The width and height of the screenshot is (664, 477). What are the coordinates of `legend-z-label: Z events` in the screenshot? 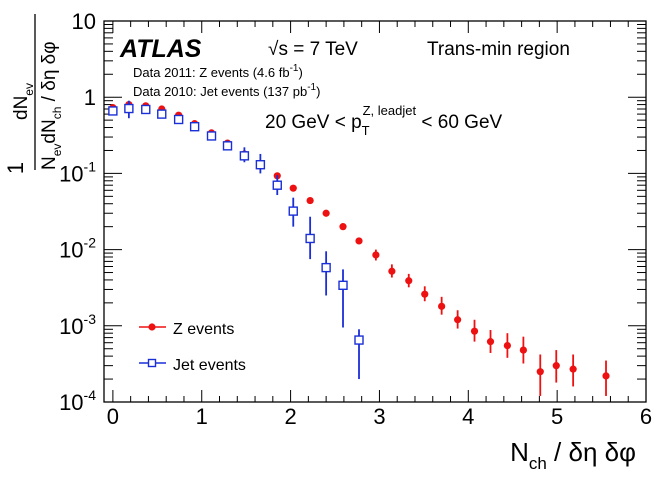 It's located at (203, 329).